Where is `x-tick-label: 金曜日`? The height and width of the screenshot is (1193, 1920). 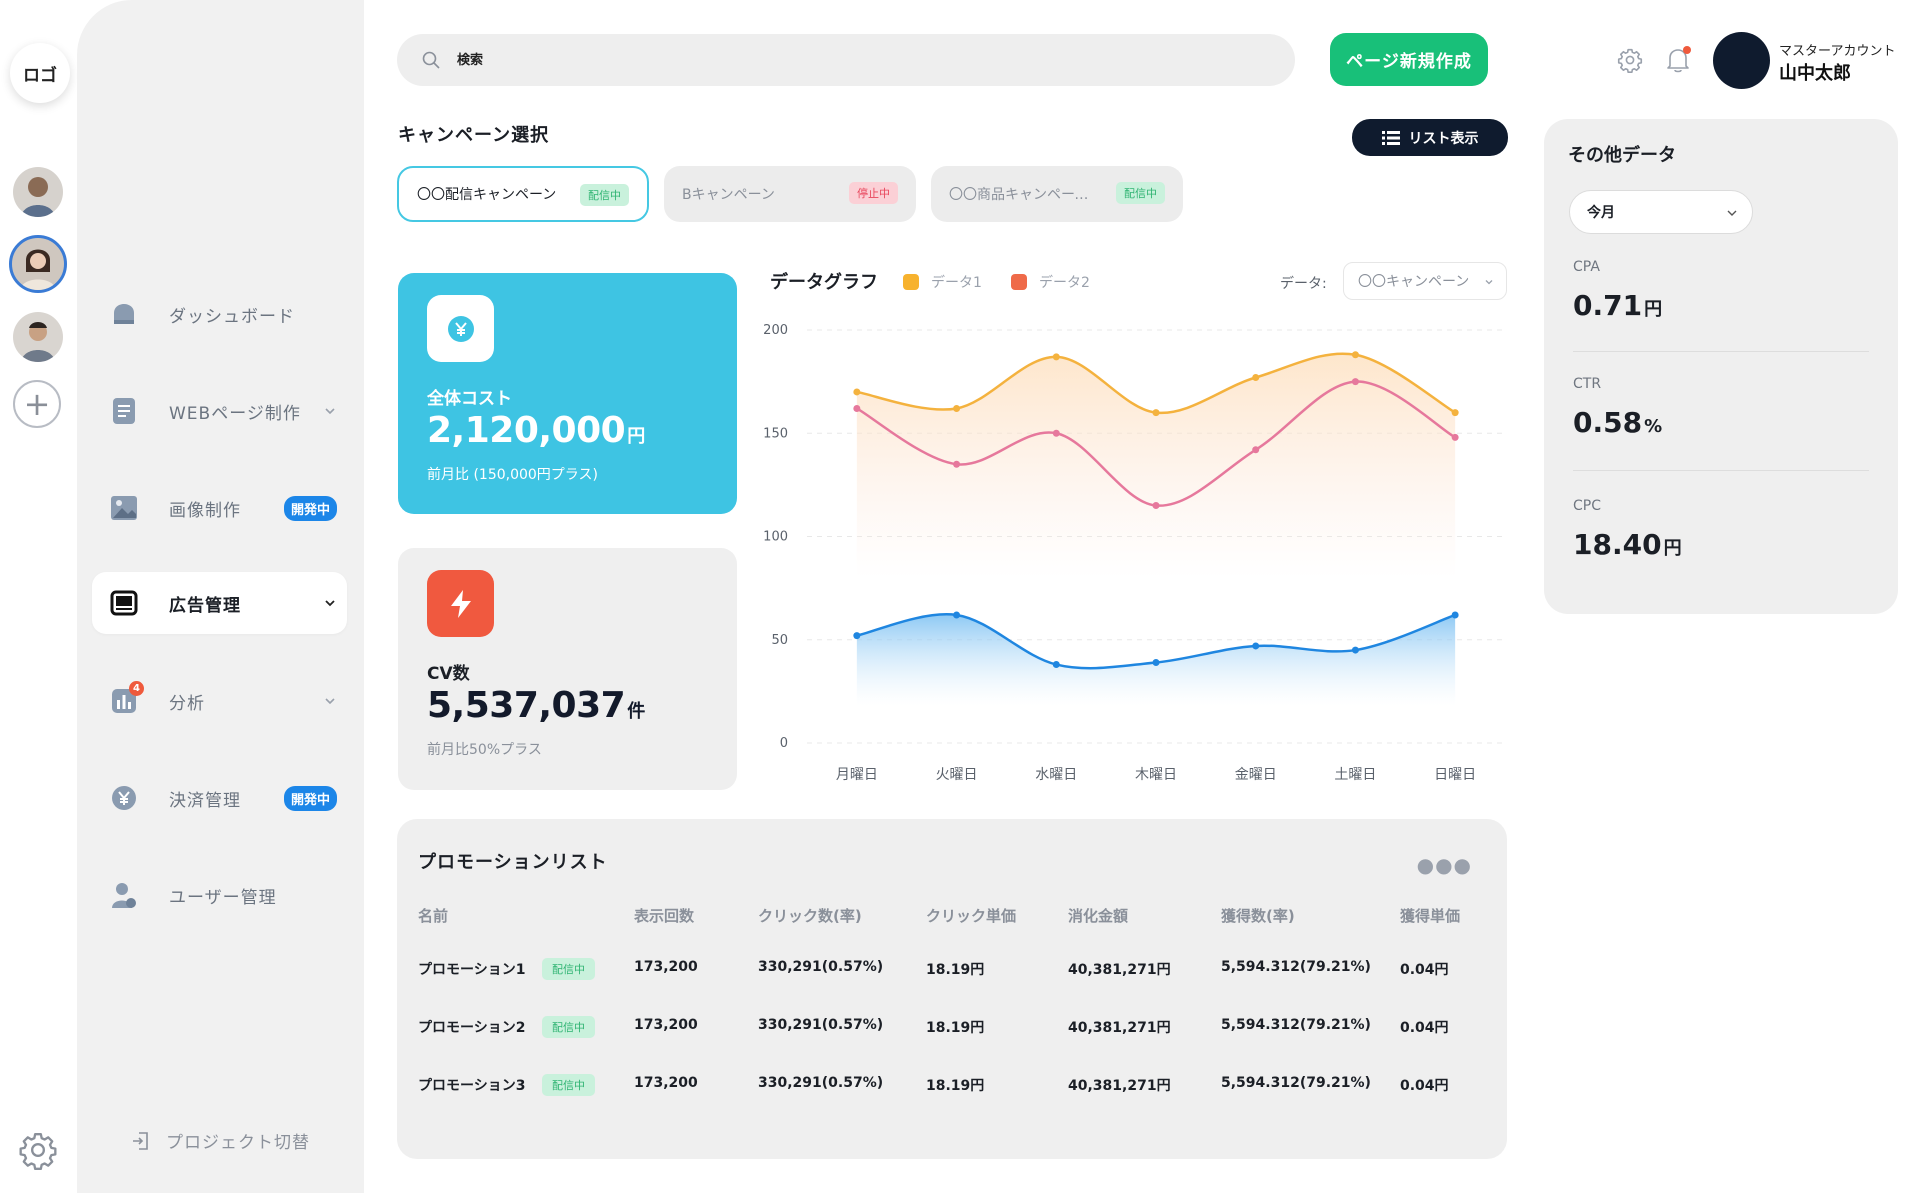
x-tick-label: 金曜日 is located at coordinates (1256, 775).